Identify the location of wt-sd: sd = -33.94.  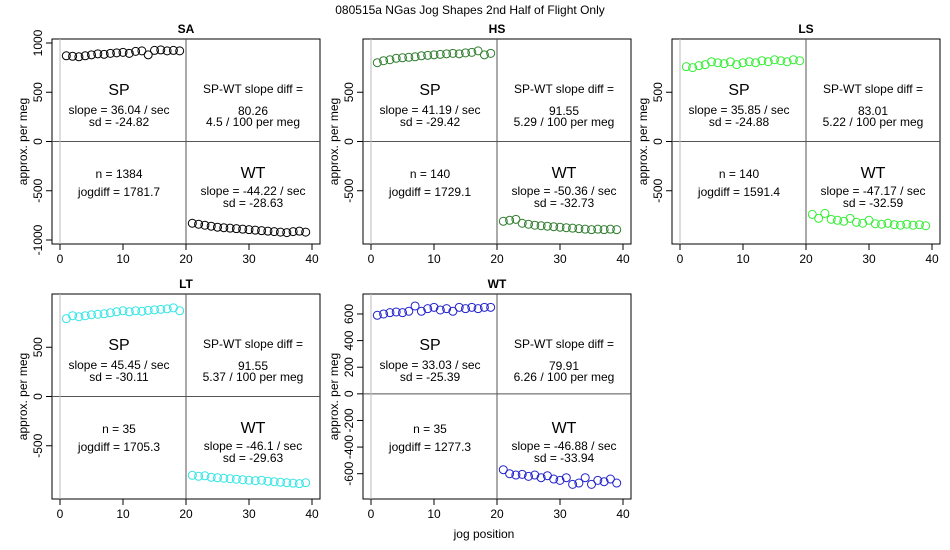
(564, 458).